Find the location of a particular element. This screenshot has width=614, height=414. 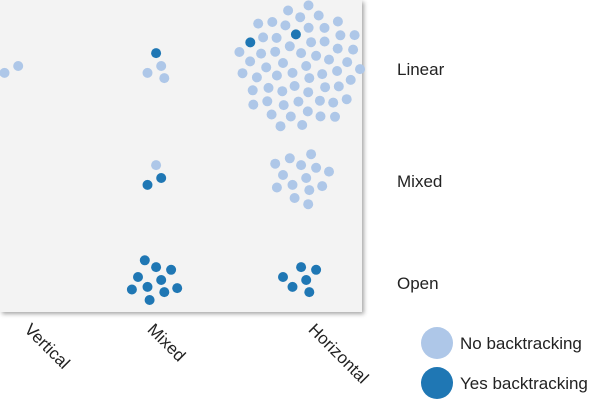

legend-swatch-yes-backtracking is located at coordinates (437, 383).